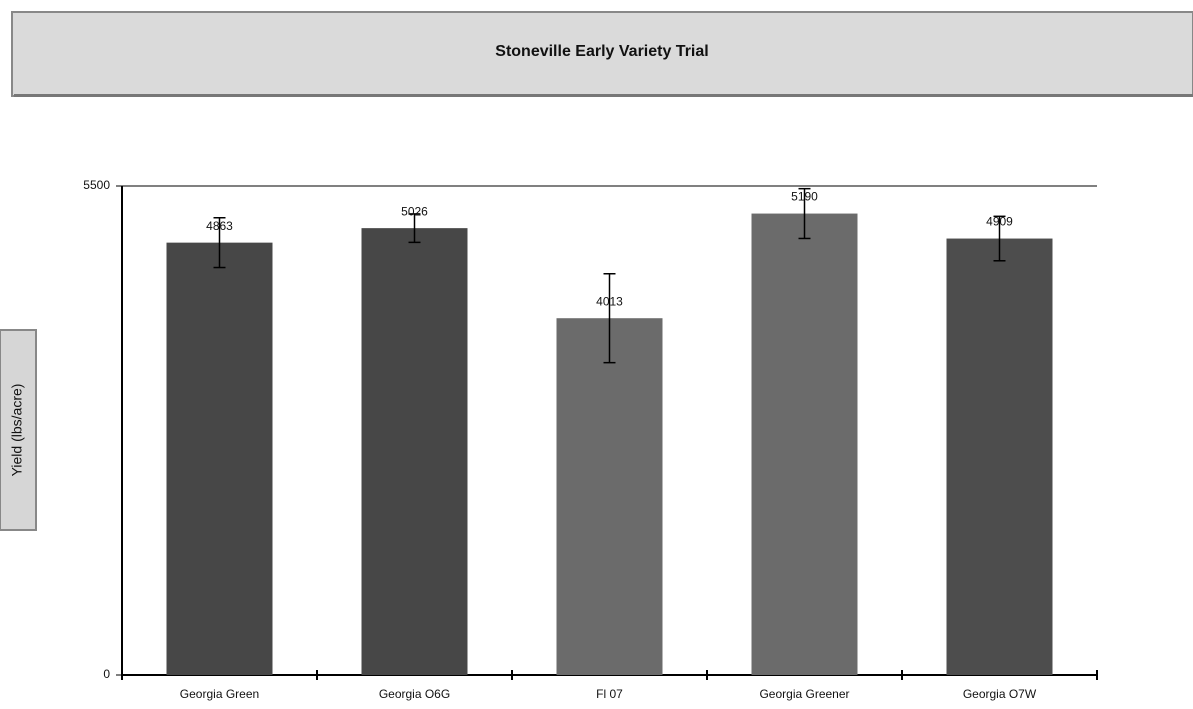 This screenshot has height=709, width=1193. What do you see at coordinates (999, 222) in the screenshot?
I see `data-label: 4909` at bounding box center [999, 222].